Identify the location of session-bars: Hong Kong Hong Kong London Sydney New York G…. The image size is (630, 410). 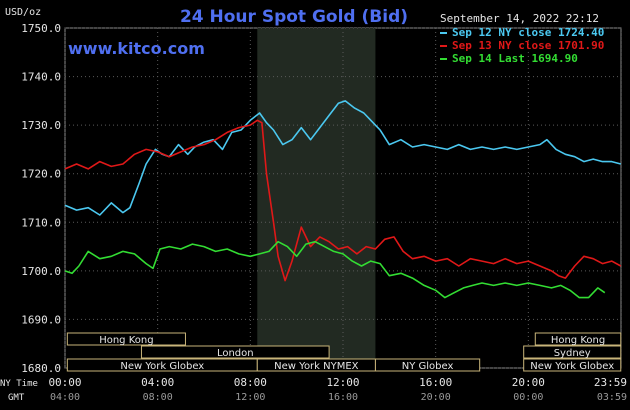
(344, 352).